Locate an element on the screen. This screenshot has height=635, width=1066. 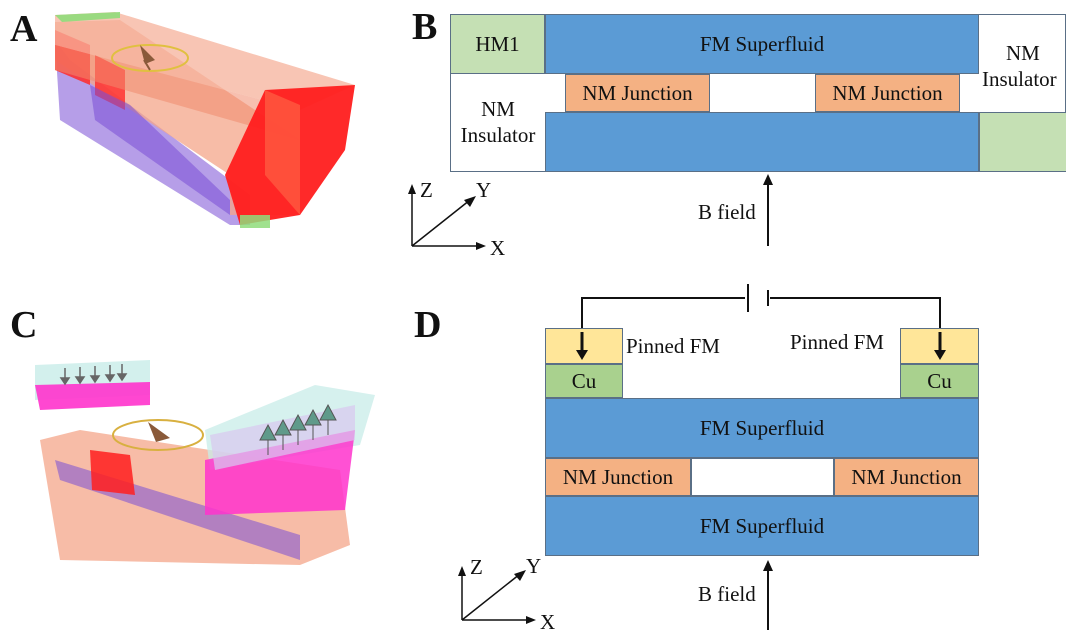
panel-b-fm-superfluid: FM Superfluid is located at coordinates (762, 44).